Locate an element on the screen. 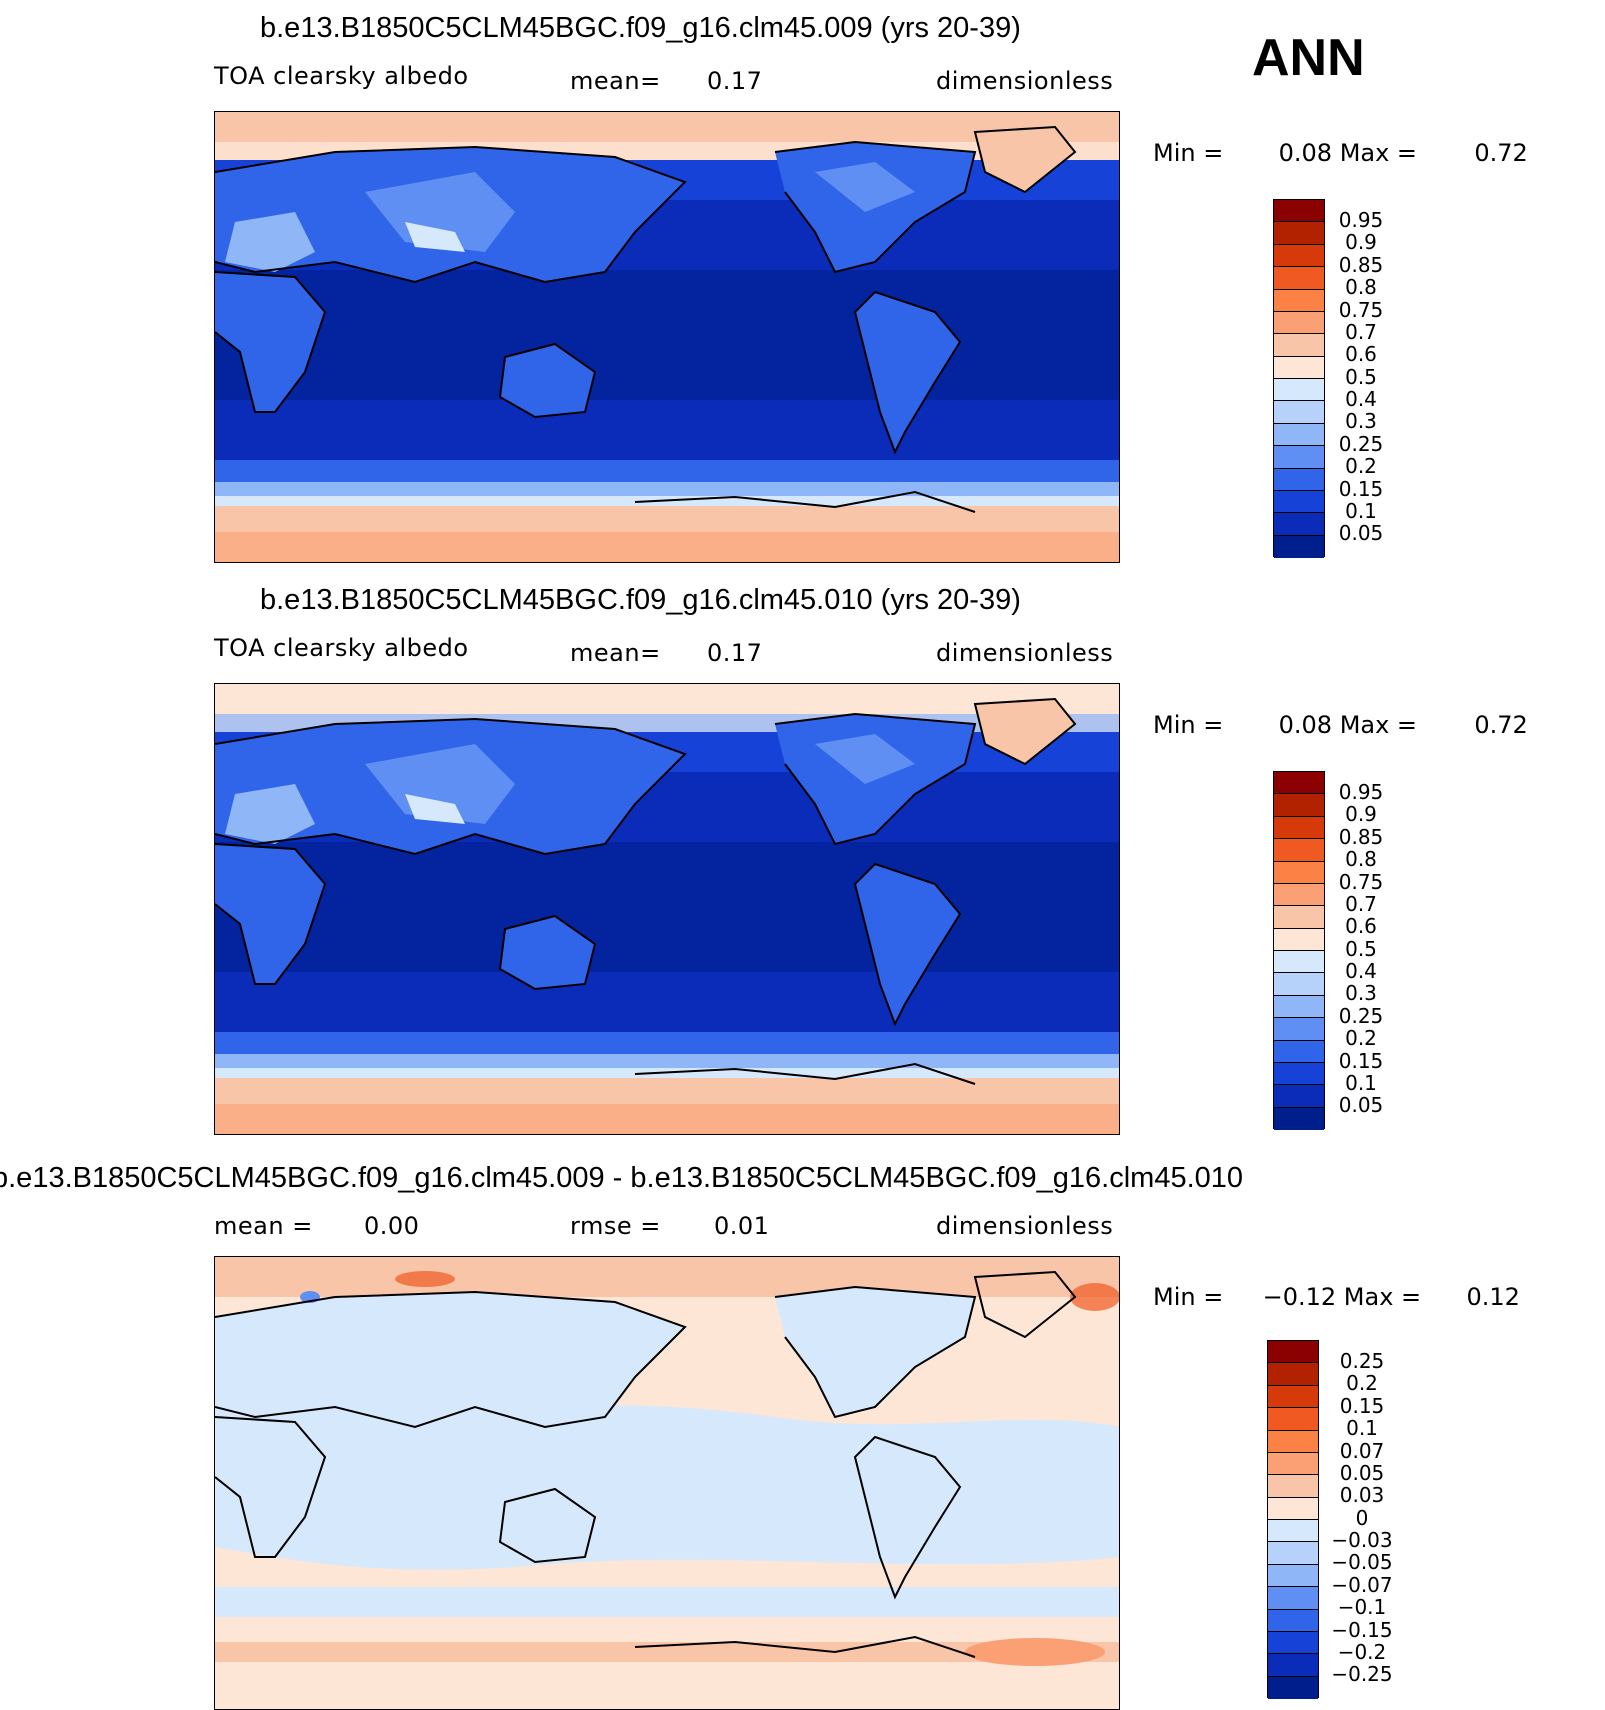 The height and width of the screenshot is (1710, 1605). panel3-map-svg is located at coordinates (667, 1483).